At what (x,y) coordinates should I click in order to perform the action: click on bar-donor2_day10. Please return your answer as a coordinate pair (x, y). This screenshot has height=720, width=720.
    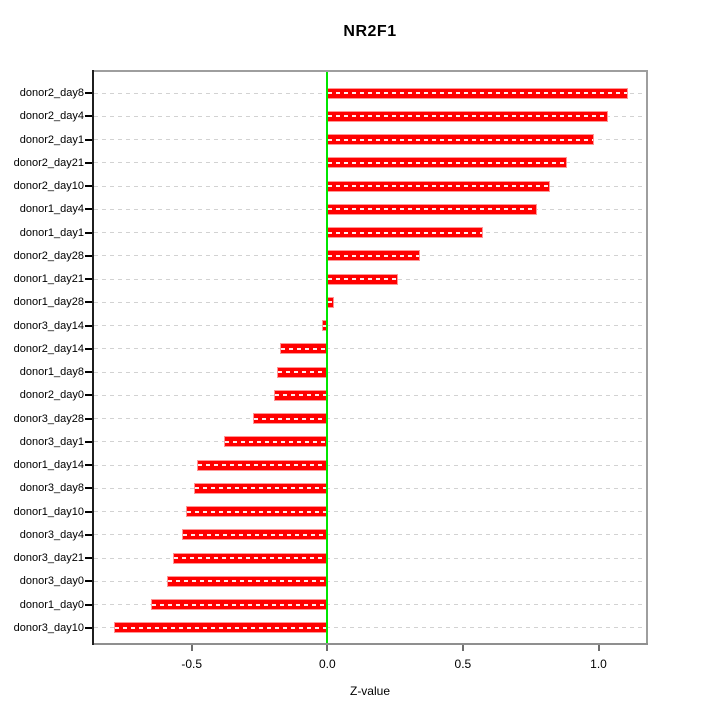
    Looking at the image, I should click on (438, 186).